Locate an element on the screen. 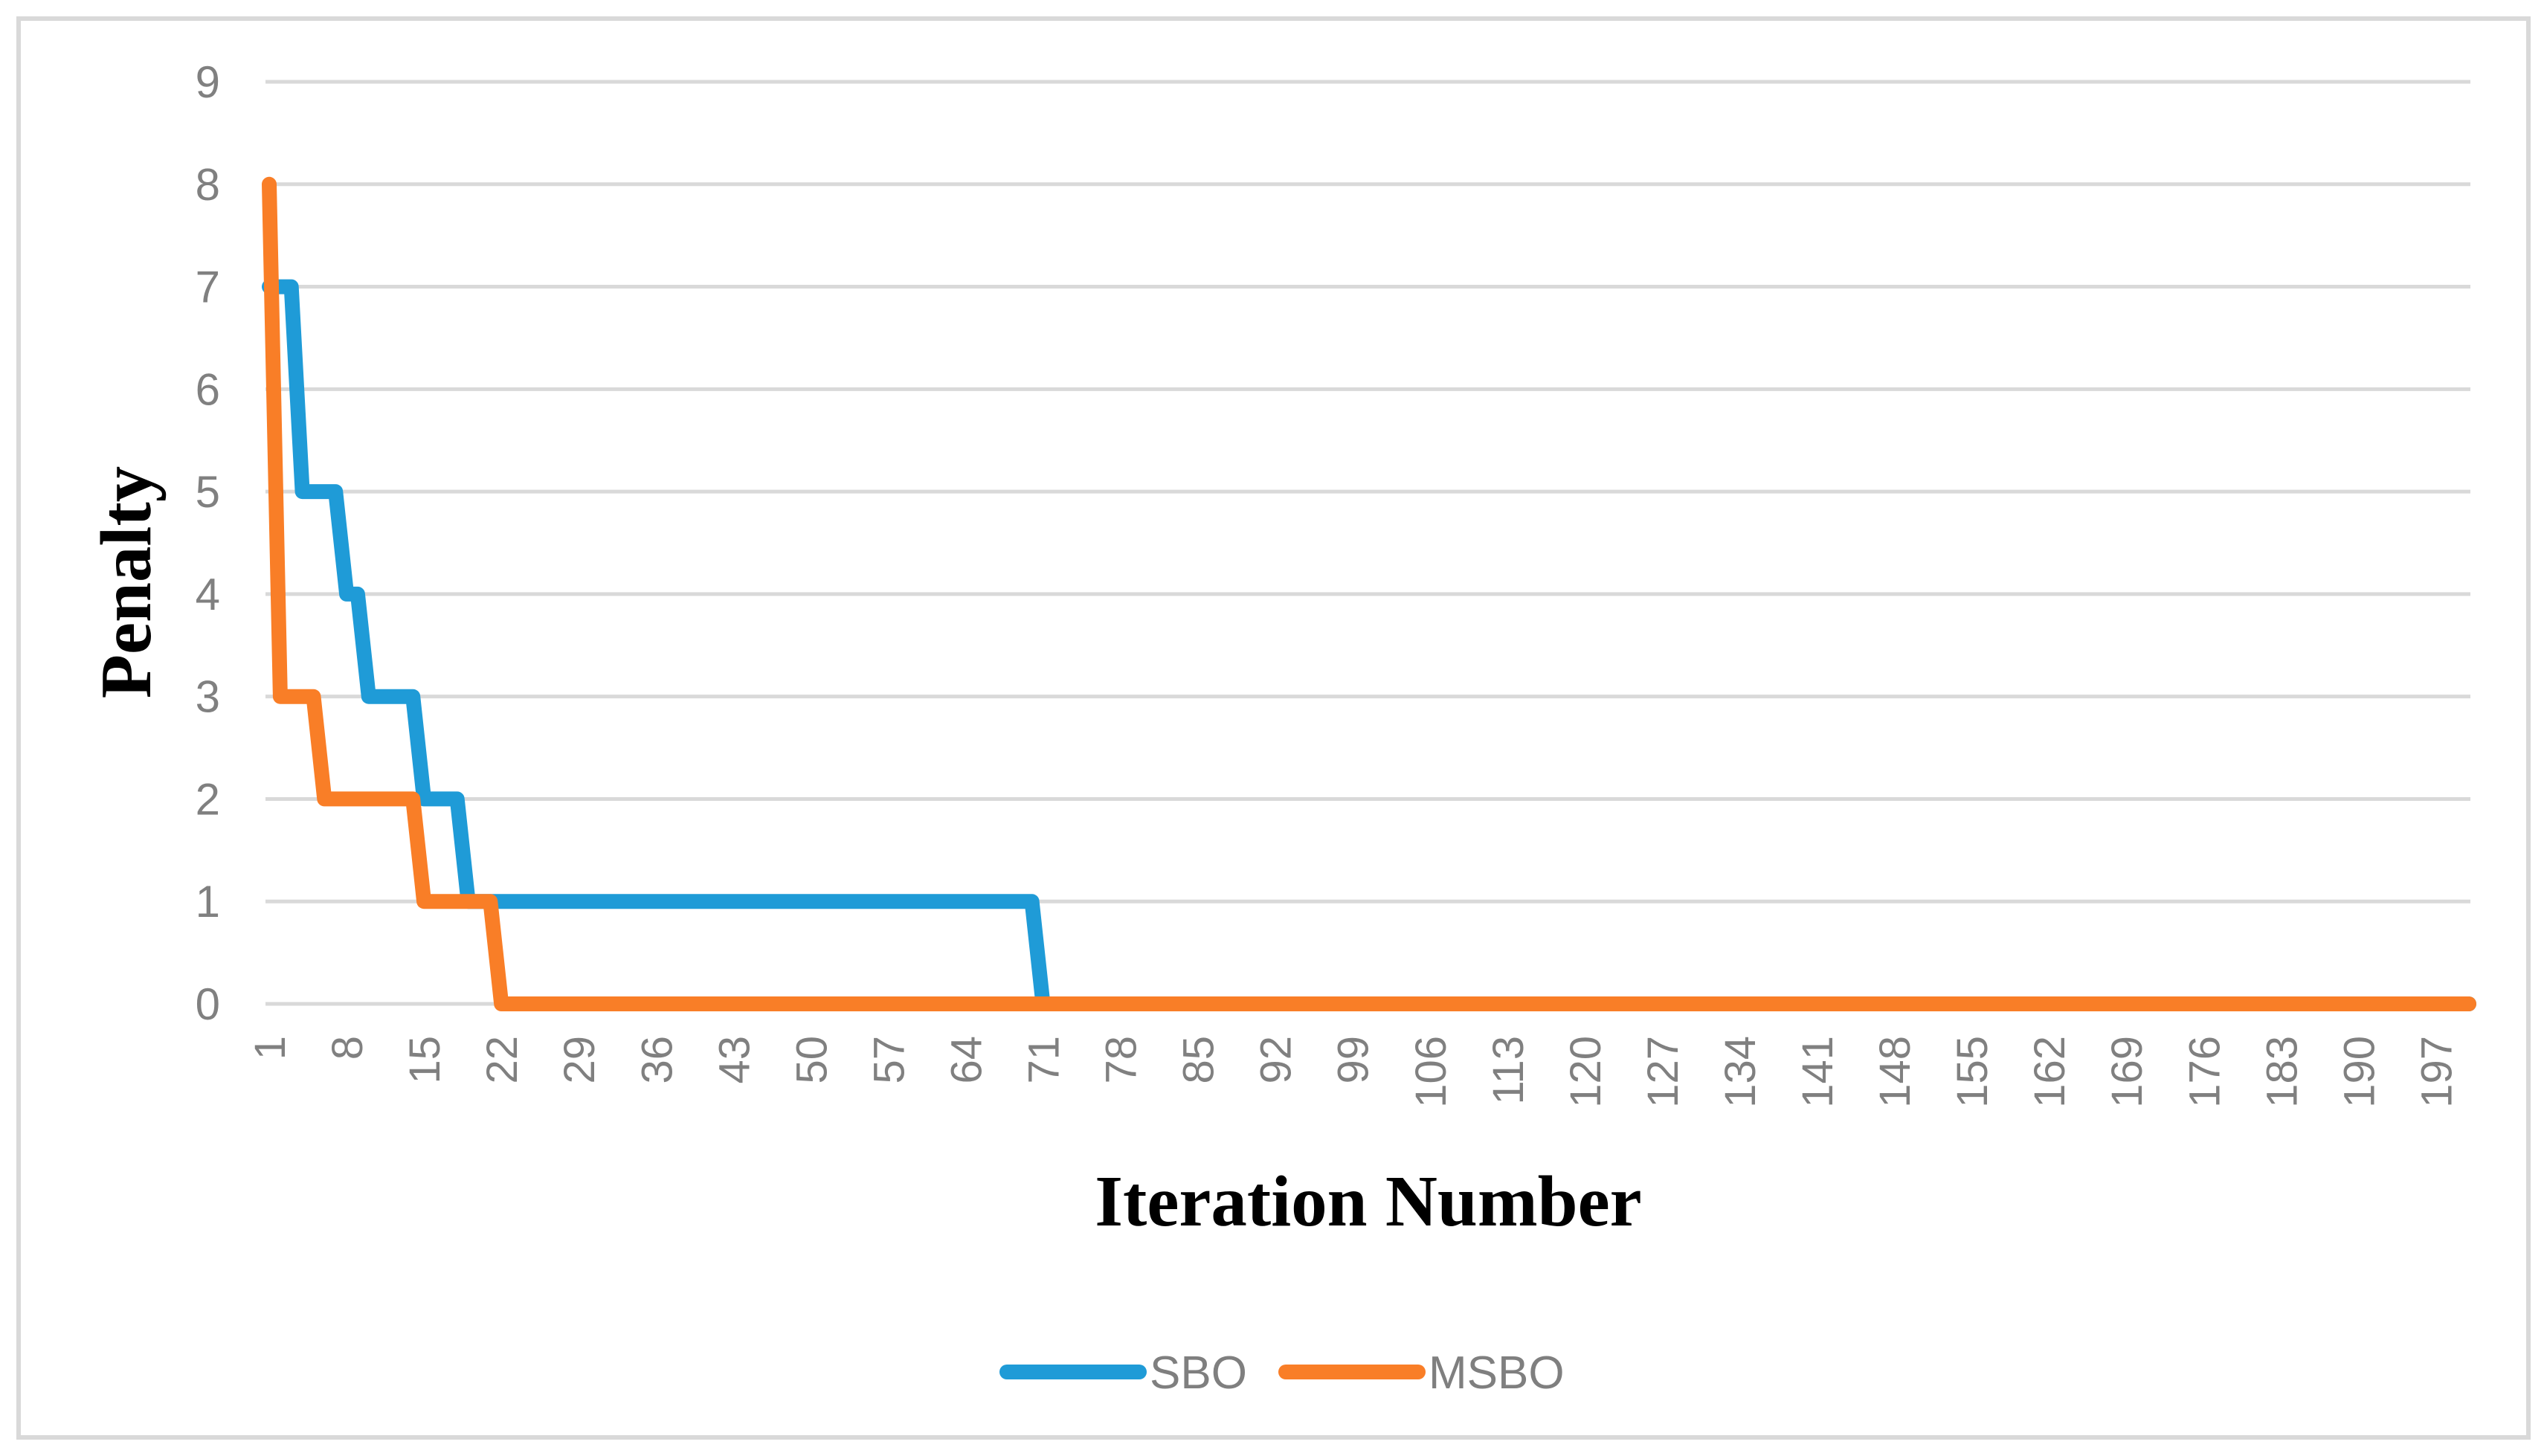  x-tick-label: 155 is located at coordinates (1973, 1072).